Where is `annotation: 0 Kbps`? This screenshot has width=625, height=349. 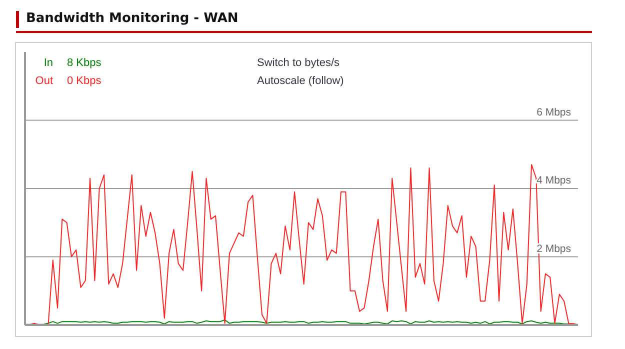 annotation: 0 Kbps is located at coordinates (84, 81).